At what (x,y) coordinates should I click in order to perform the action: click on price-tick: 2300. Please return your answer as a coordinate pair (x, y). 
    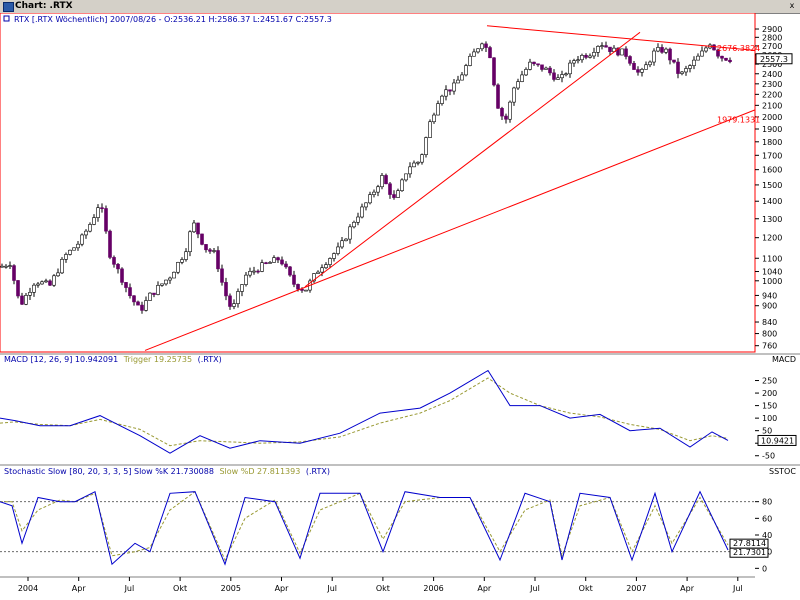
    Looking at the image, I should click on (768, 84).